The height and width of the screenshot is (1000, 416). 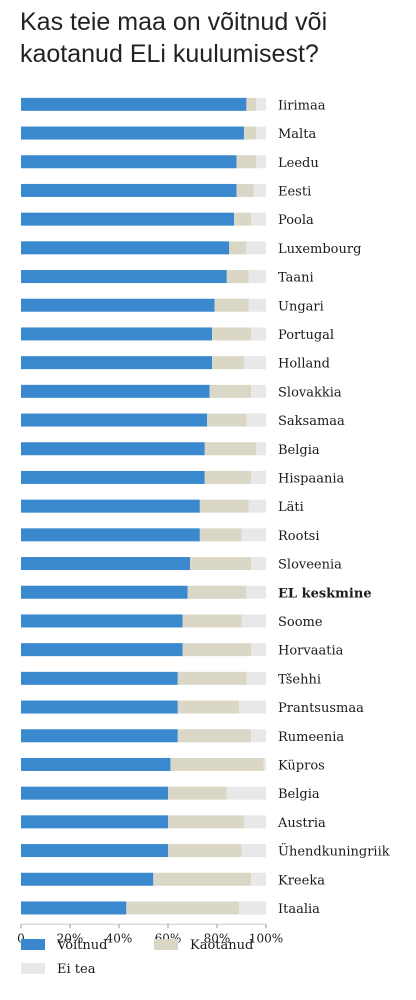 What do you see at coordinates (294, 191) in the screenshot?
I see `category-label-3: Eesti` at bounding box center [294, 191].